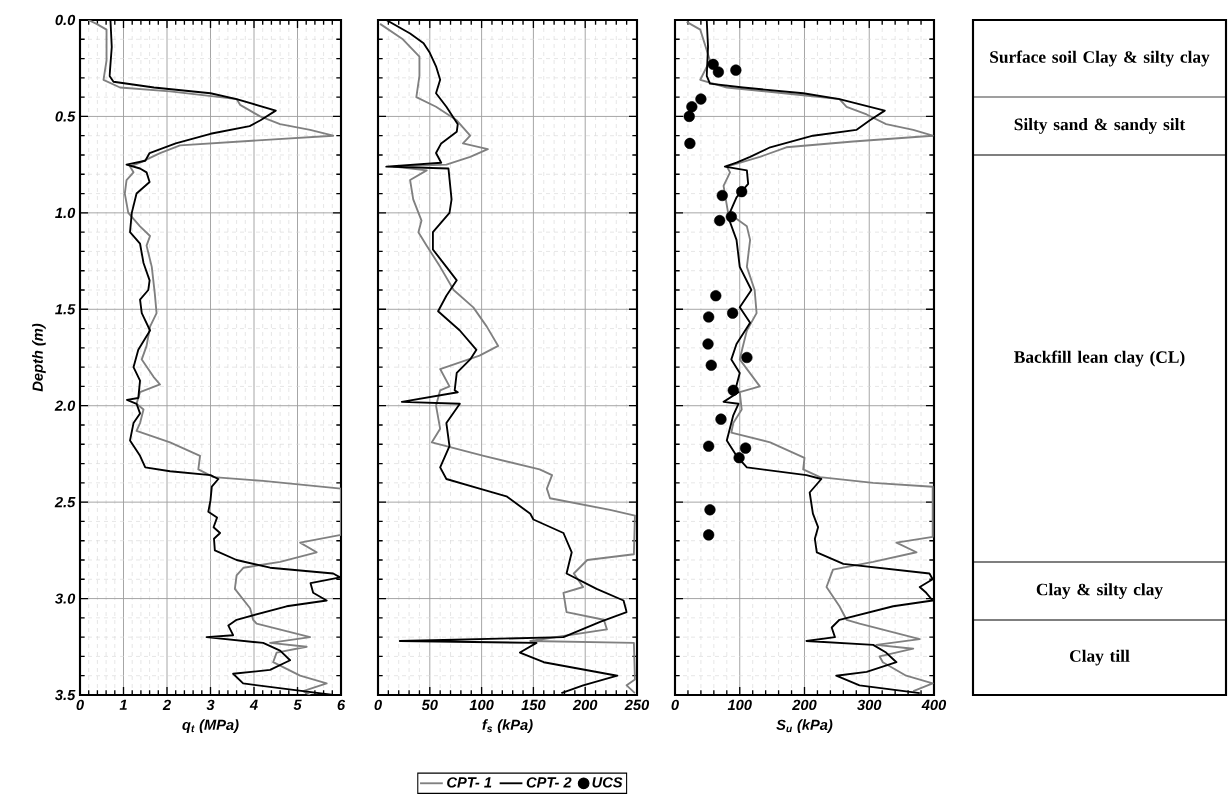  What do you see at coordinates (253, 704) in the screenshot?
I see `x-tick-label: 4` at bounding box center [253, 704].